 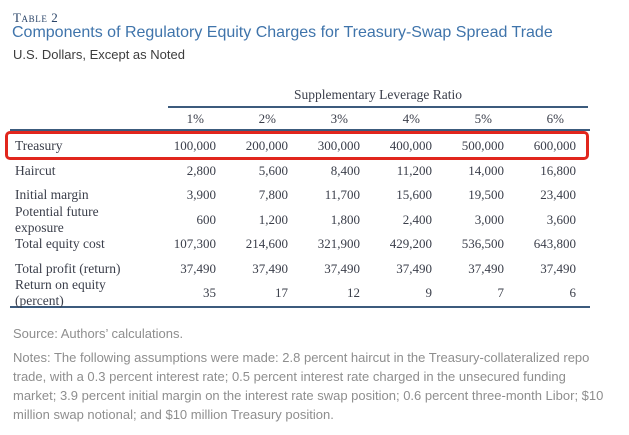 I want to click on cell: 107,300, so click(x=194, y=244).